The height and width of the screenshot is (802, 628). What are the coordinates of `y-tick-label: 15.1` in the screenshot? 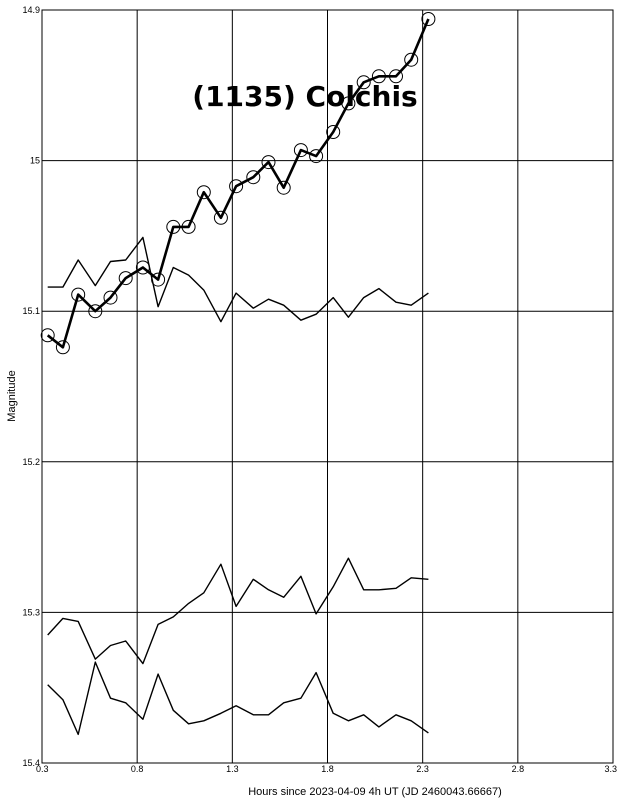 It's located at (31, 311).